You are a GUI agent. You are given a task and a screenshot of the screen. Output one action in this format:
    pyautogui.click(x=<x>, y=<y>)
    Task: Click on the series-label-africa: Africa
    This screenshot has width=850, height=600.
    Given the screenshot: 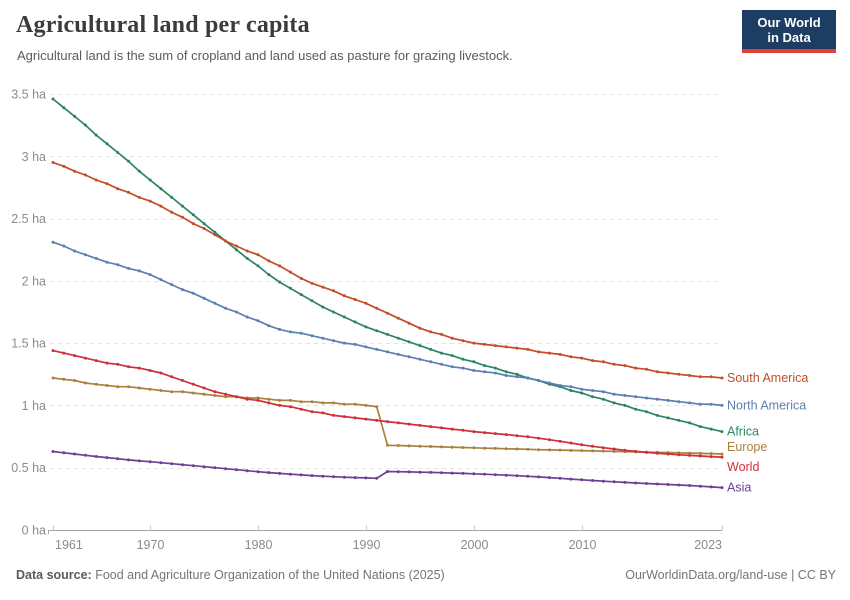 What is the action you would take?
    pyautogui.click(x=743, y=432)
    